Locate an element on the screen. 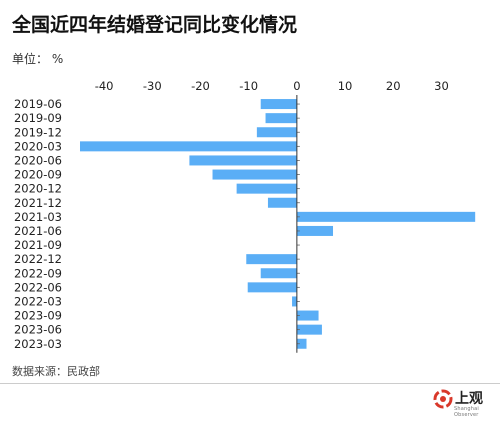 This screenshot has width=500, height=425. category-label: 2019-09 is located at coordinates (38, 118).